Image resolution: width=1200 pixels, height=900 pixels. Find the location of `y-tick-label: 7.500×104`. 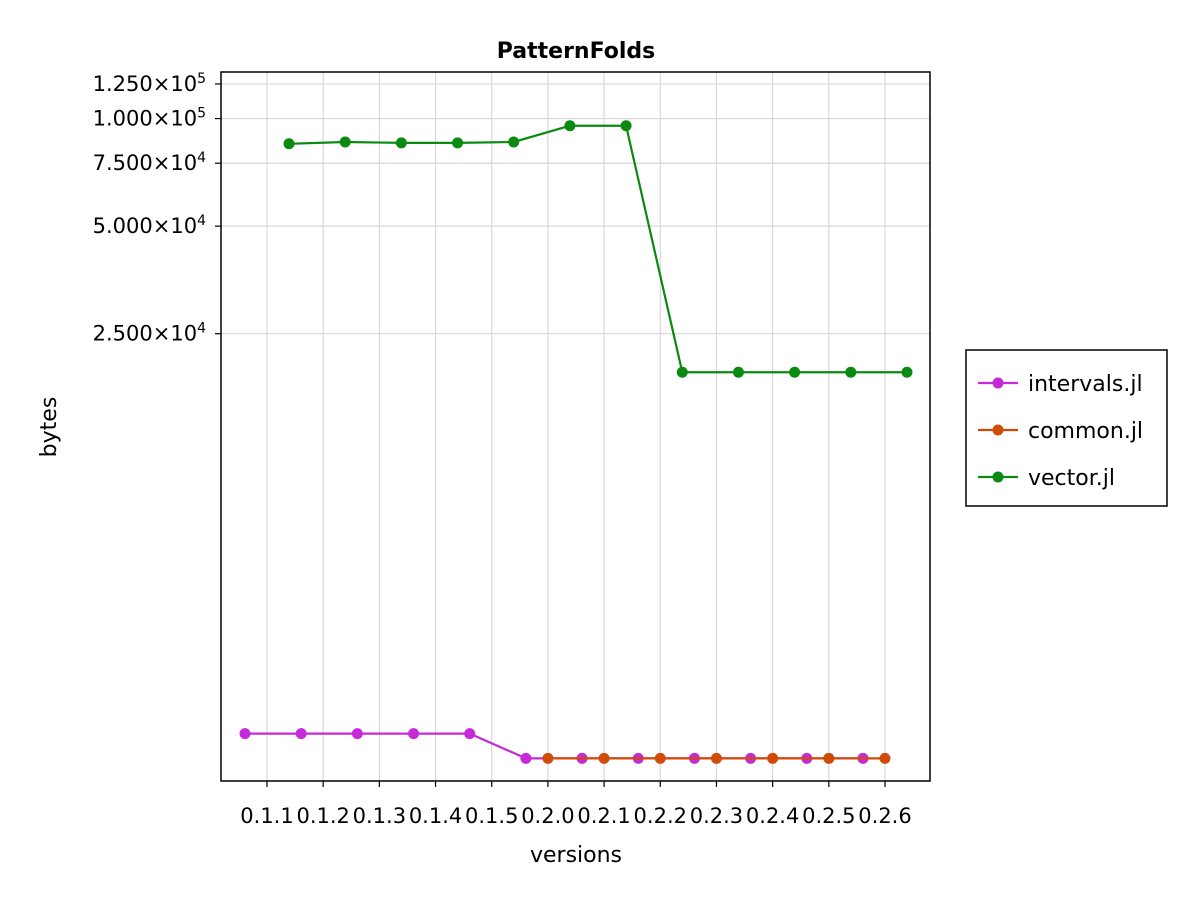

y-tick-label: 7.500×104 is located at coordinates (149, 162).